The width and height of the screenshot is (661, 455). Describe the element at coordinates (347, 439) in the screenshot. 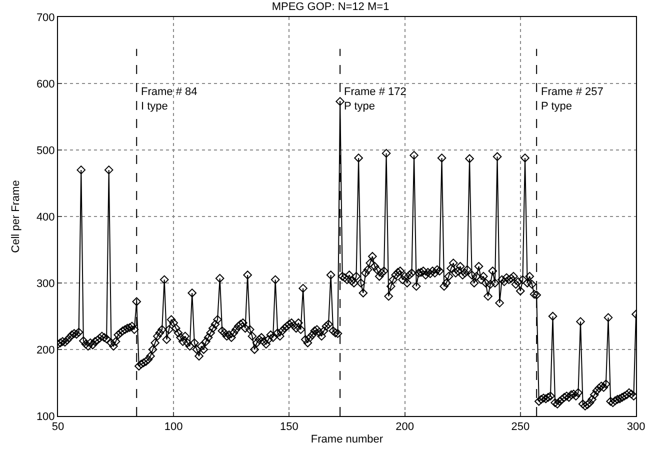

I see `x-axis-title: Frame number` at that location.